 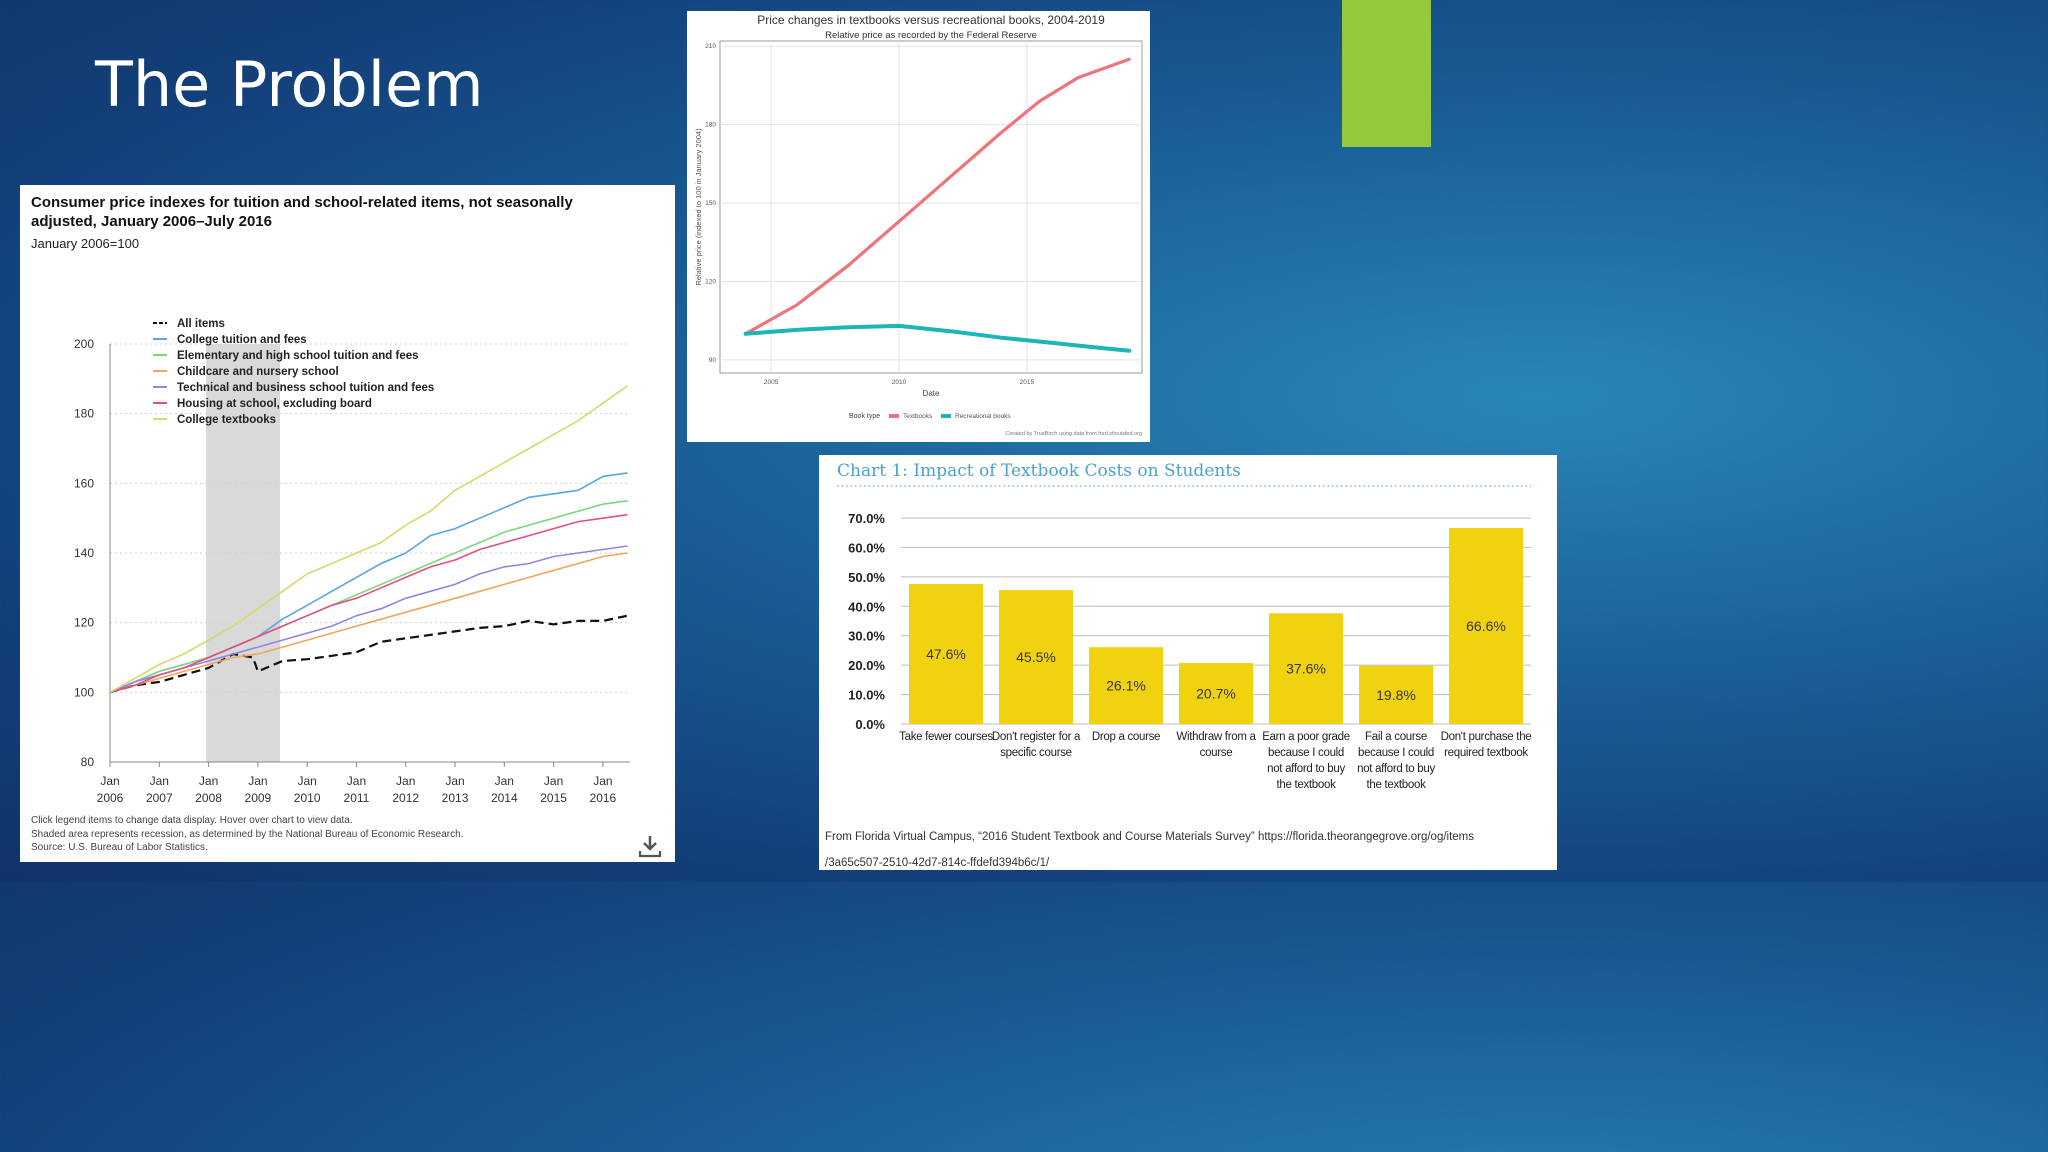 I want to click on slide-title: The Problem, so click(x=289, y=84).